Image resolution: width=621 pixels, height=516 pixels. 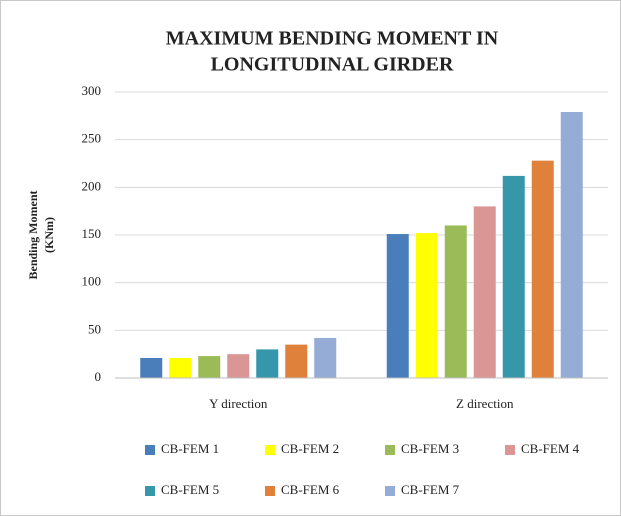 What do you see at coordinates (49, 235) in the screenshot?
I see `y-axis-label: (KNm)` at bounding box center [49, 235].